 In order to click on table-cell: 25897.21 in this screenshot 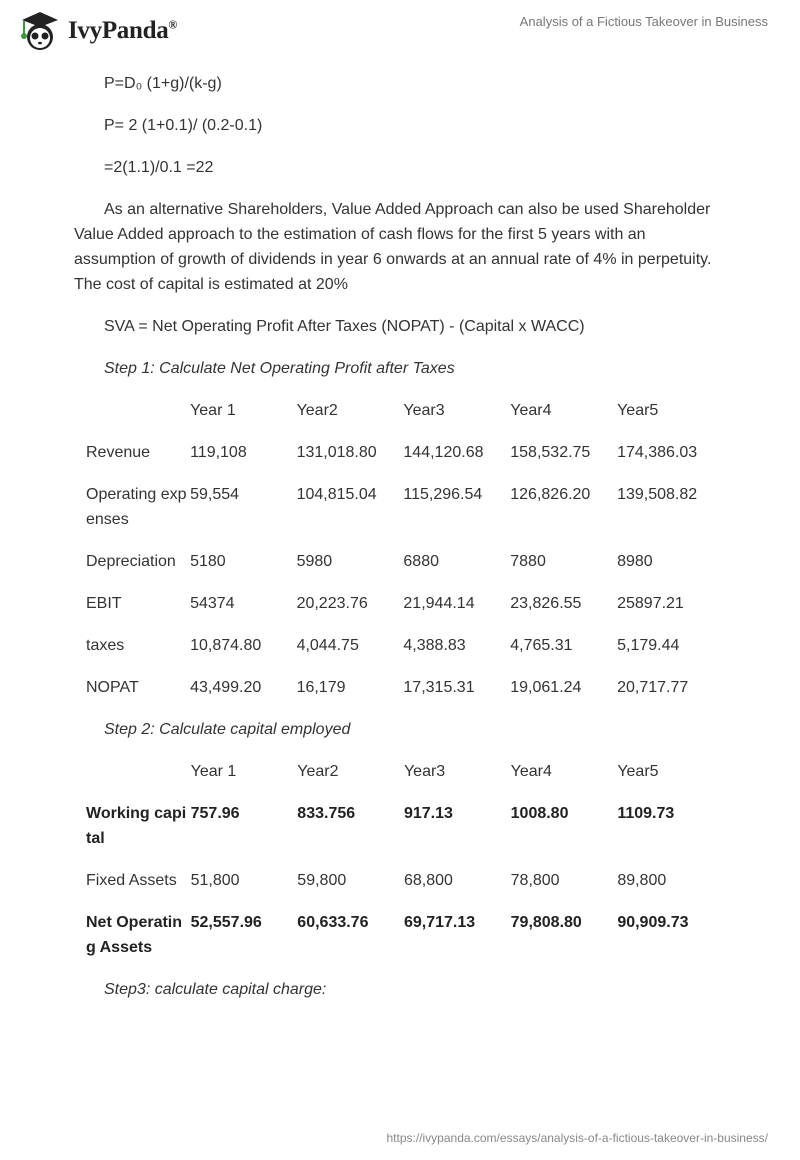, I will do `click(650, 603)`.